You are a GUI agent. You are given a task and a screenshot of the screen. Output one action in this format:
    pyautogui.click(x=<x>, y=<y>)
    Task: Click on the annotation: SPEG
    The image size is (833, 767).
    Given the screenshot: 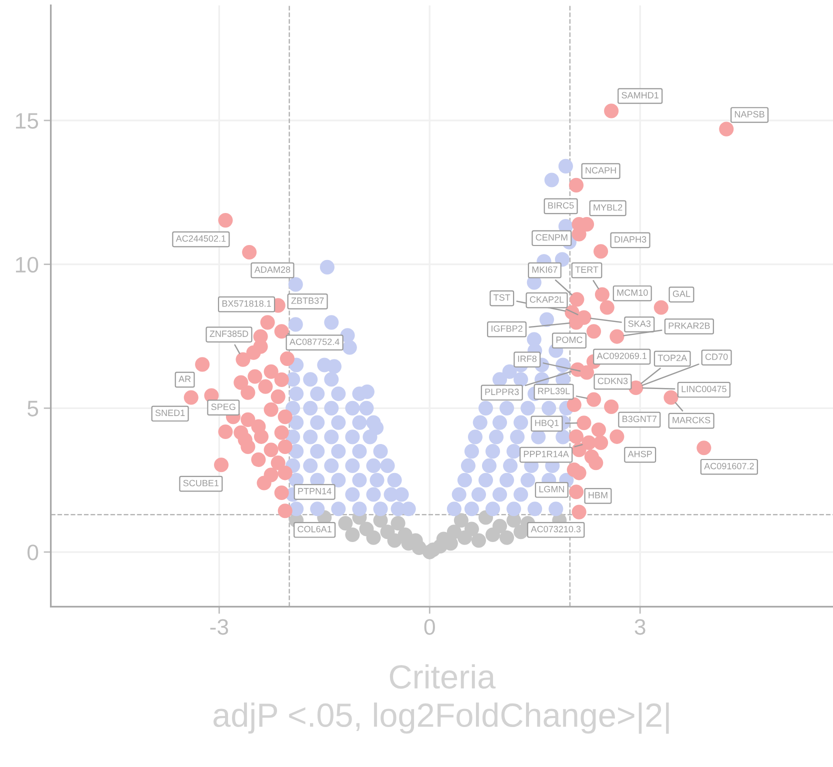 What is the action you would take?
    pyautogui.click(x=223, y=407)
    